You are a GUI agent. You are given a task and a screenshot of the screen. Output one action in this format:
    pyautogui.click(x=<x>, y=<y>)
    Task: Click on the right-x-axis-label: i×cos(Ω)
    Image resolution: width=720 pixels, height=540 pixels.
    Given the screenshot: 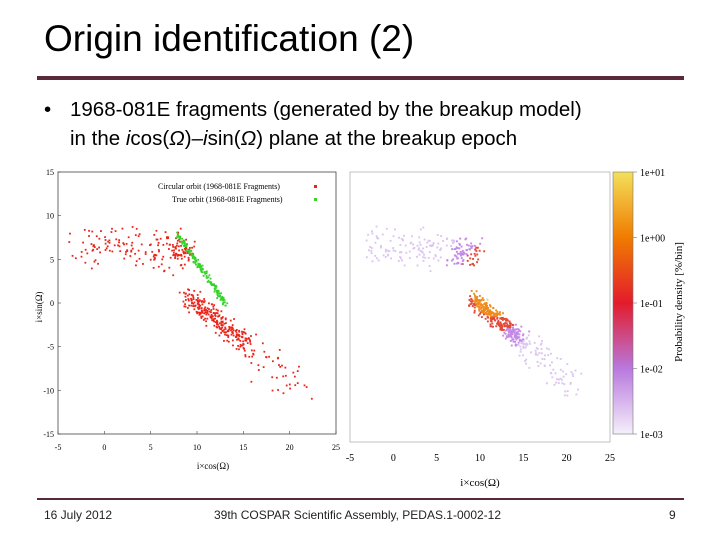 What is the action you would take?
    pyautogui.click(x=480, y=483)
    